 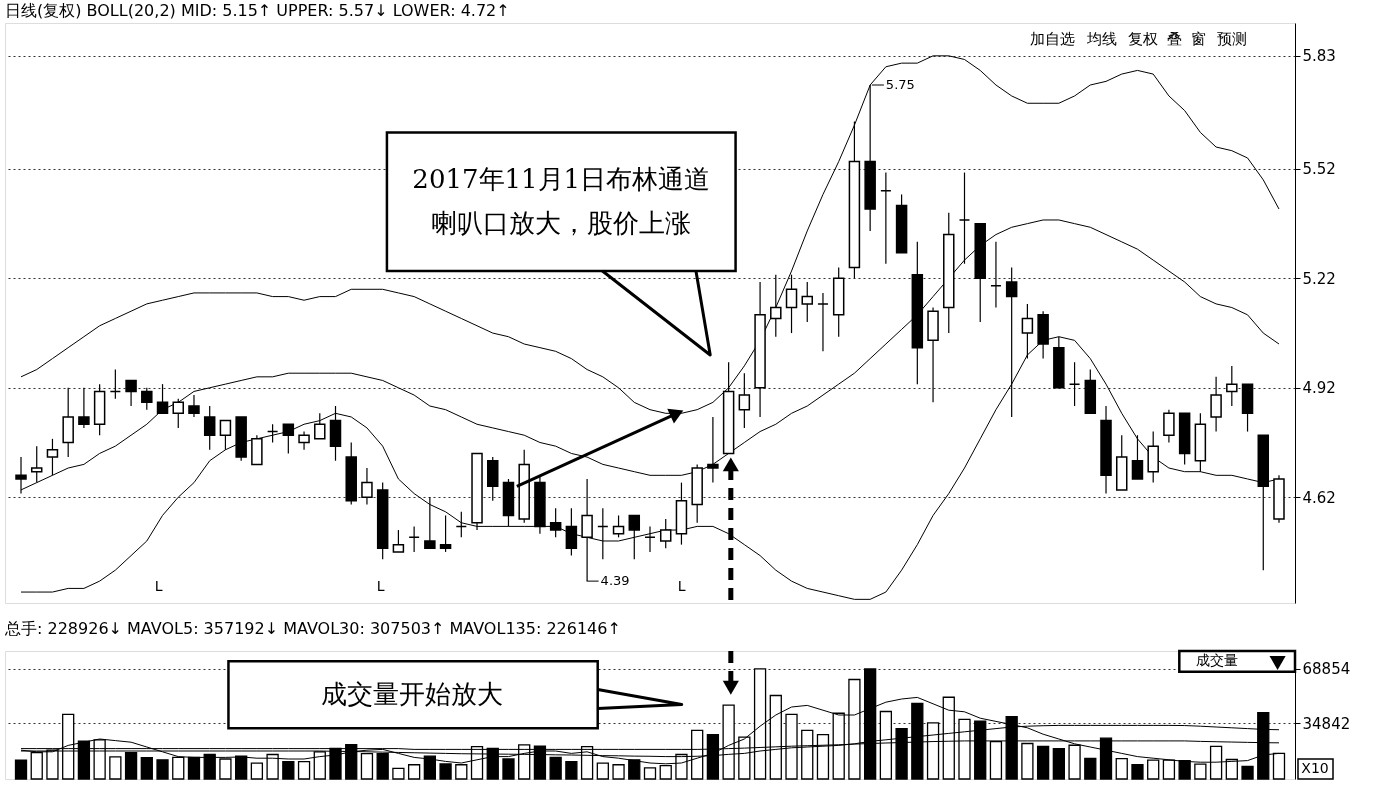 I want to click on text: X10, so click(x=1315, y=768).